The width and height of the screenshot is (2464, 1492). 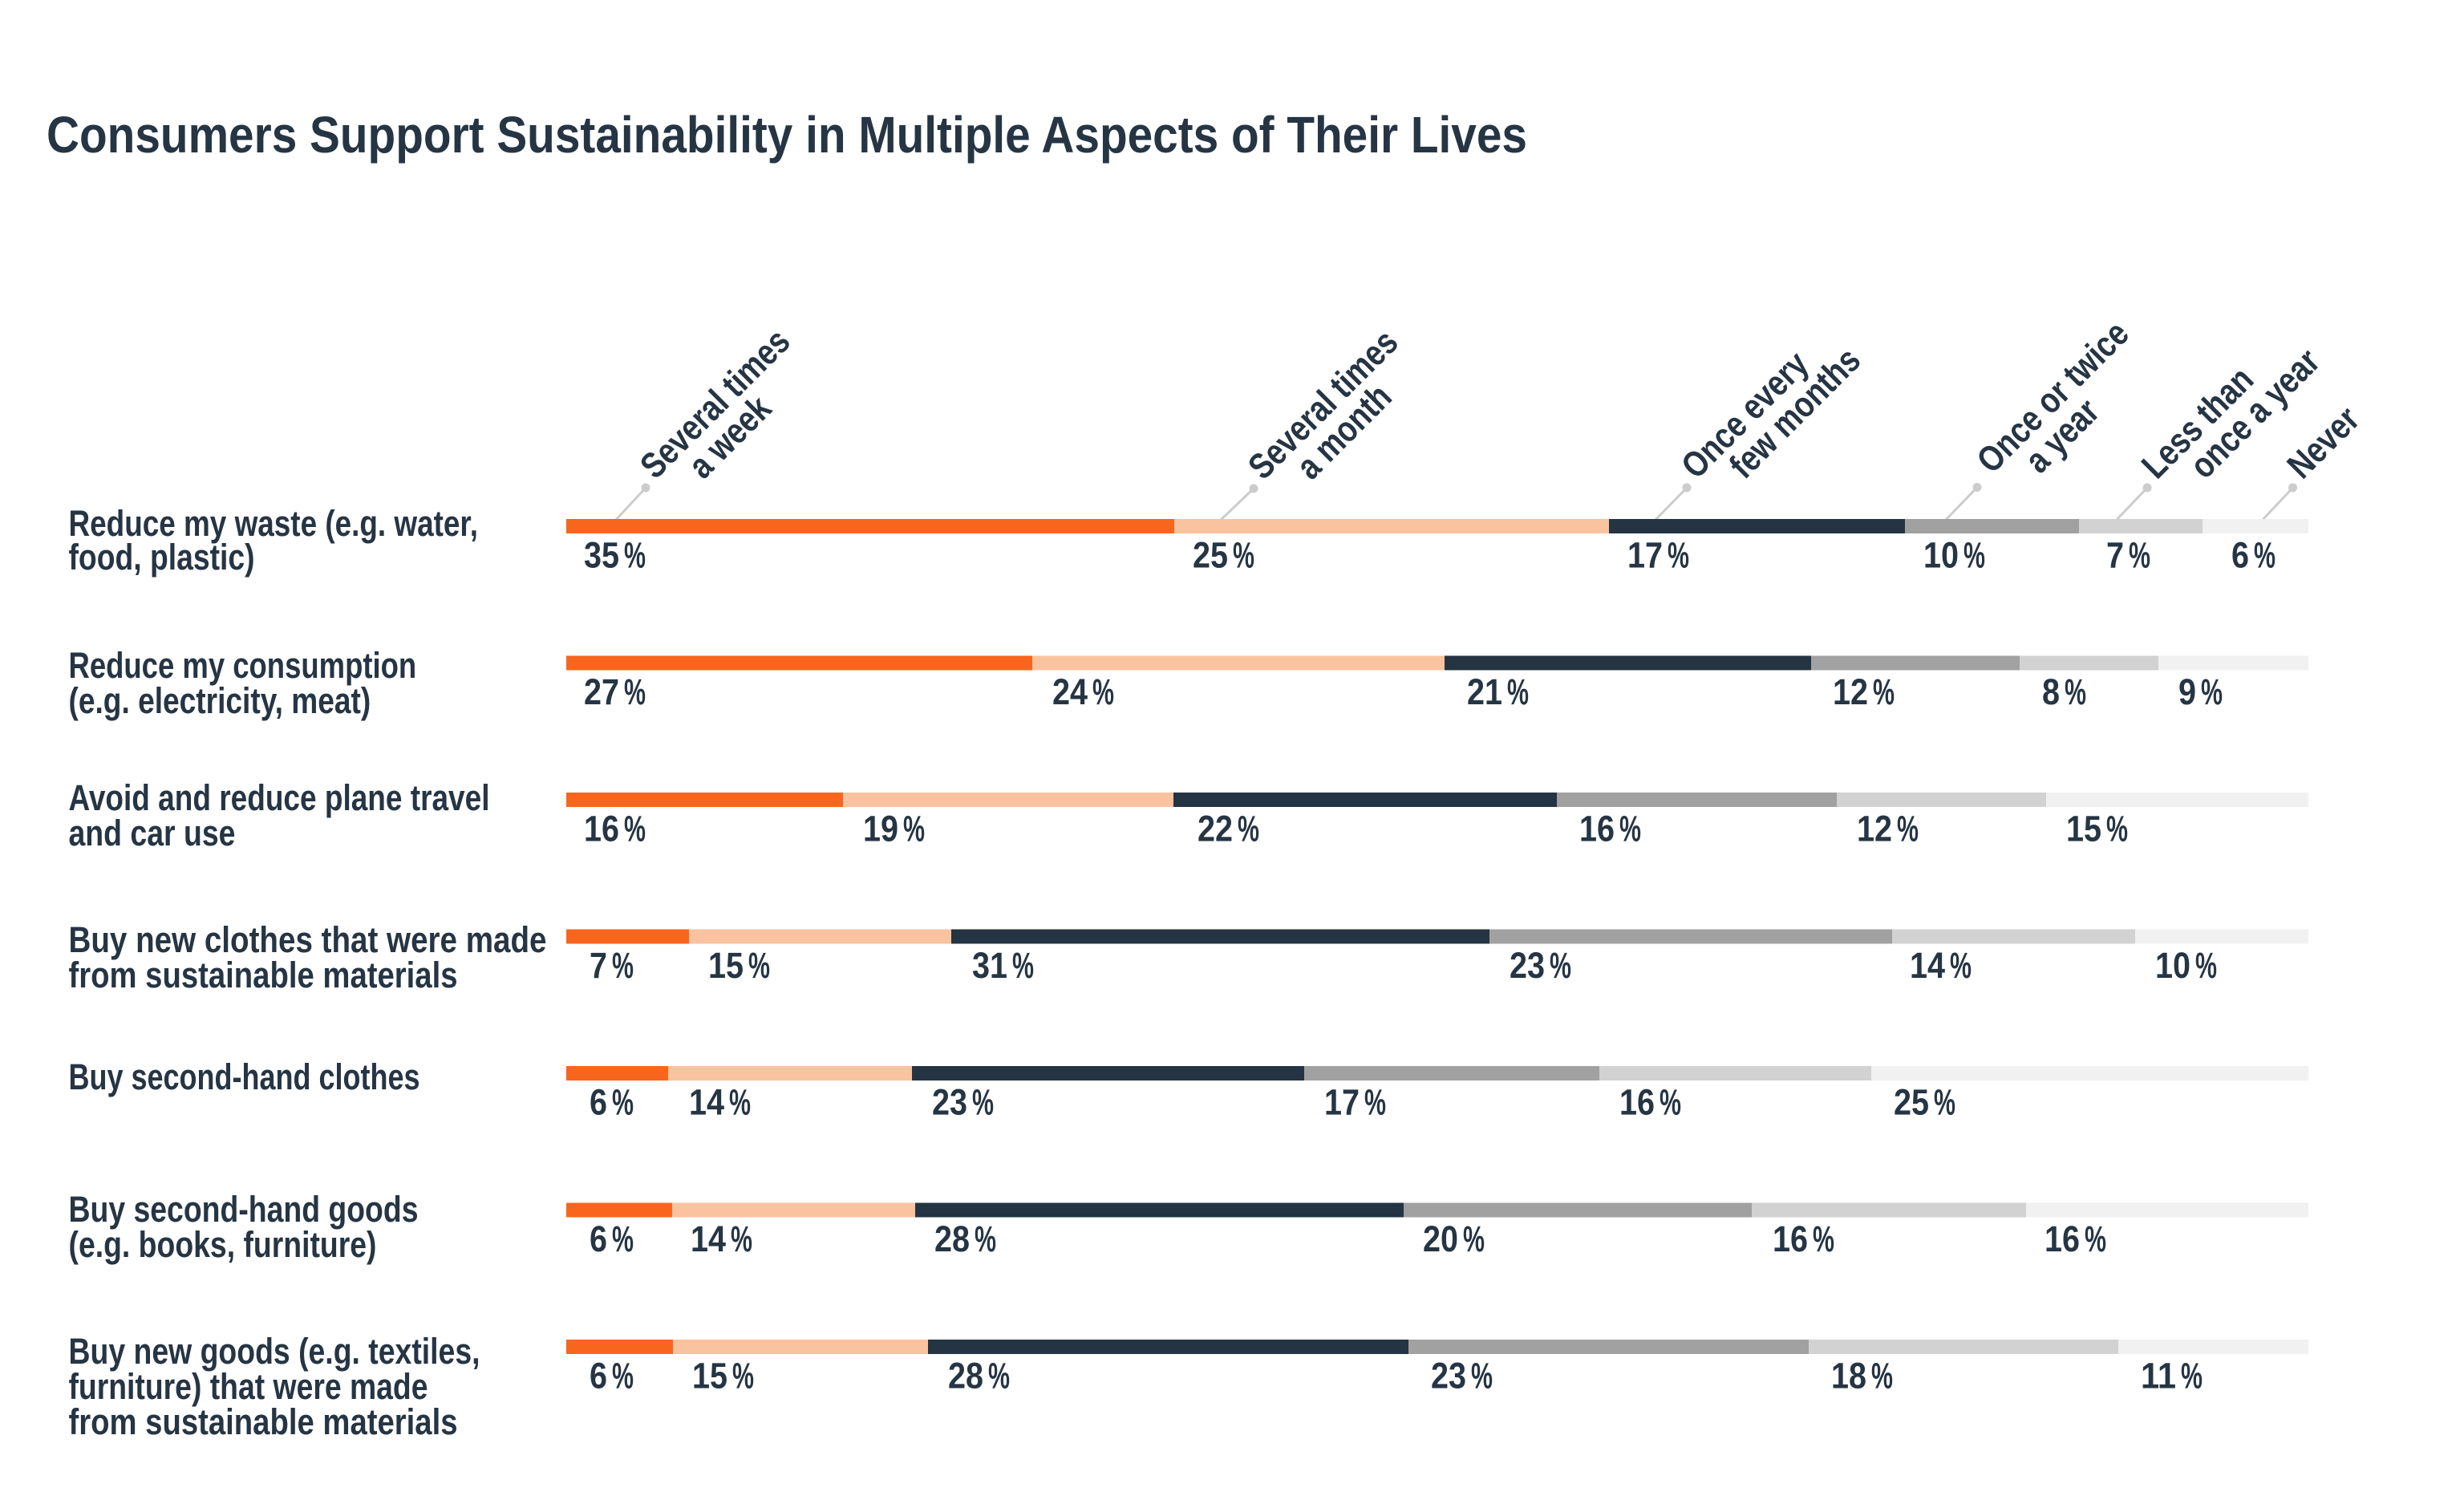 I want to click on svg-text: 18%, so click(x=1862, y=1375).